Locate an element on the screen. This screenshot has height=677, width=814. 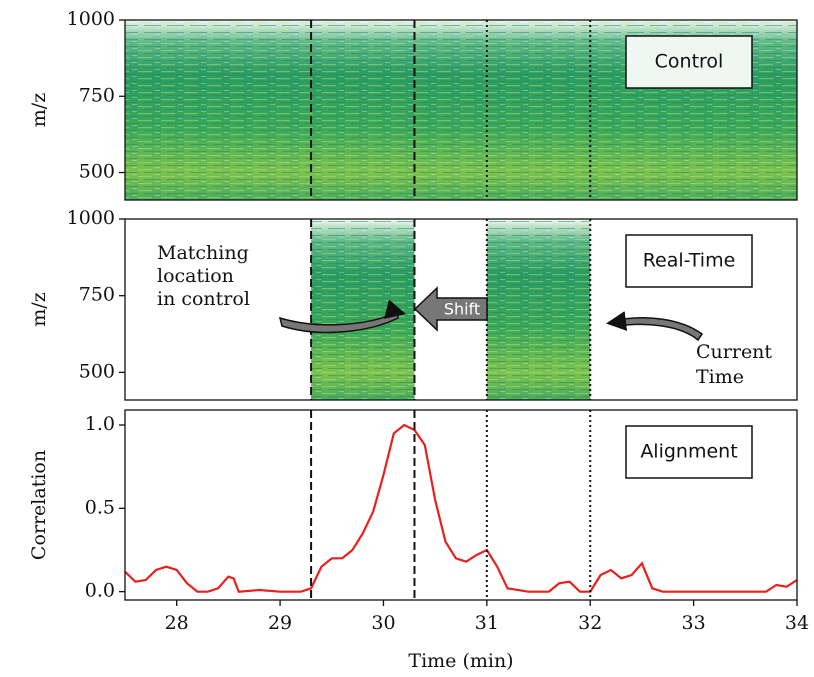
panel-label: Control is located at coordinates (689, 62).